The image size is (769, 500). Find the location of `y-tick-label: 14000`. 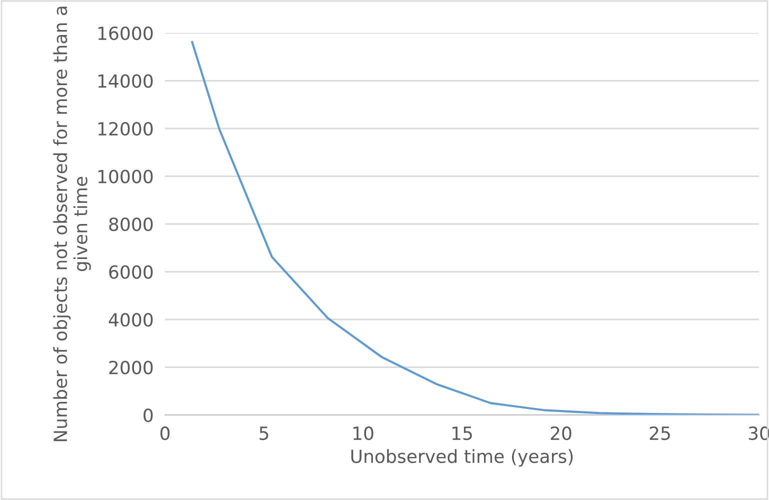

y-tick-label: 14000 is located at coordinates (125, 81).